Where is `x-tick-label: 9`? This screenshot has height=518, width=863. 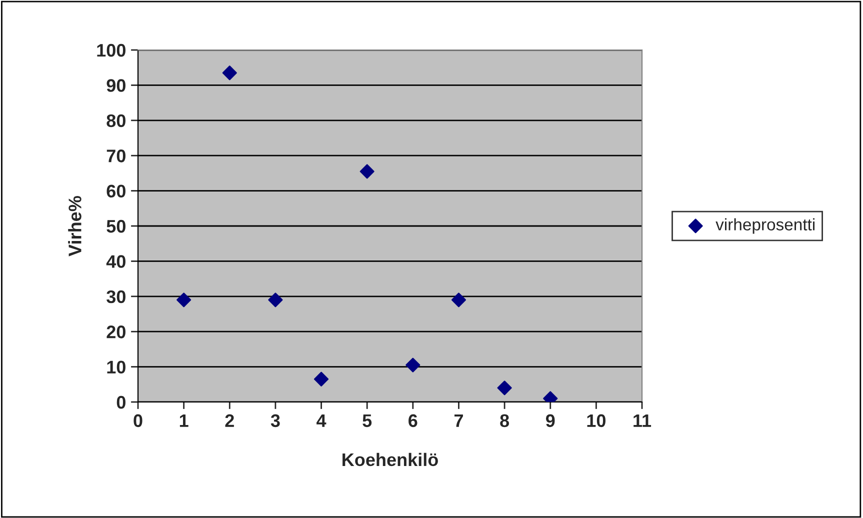
x-tick-label: 9 is located at coordinates (550, 421).